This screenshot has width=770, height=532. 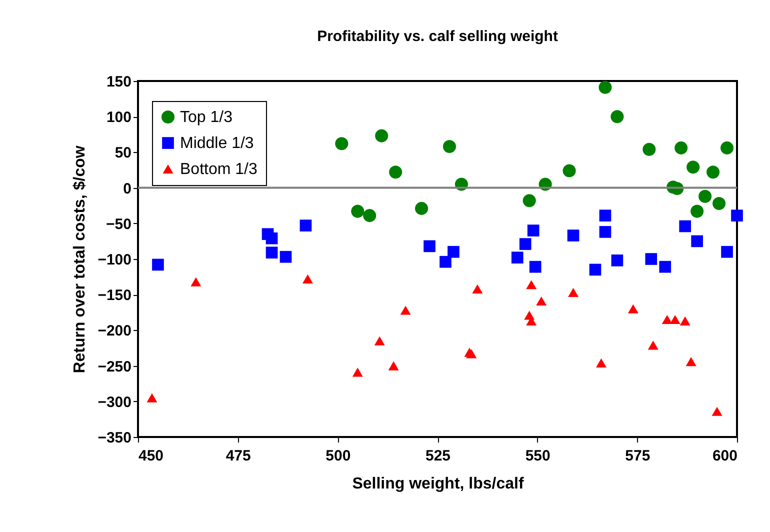 What do you see at coordinates (115, 331) in the screenshot?
I see `y-tick-label: −200` at bounding box center [115, 331].